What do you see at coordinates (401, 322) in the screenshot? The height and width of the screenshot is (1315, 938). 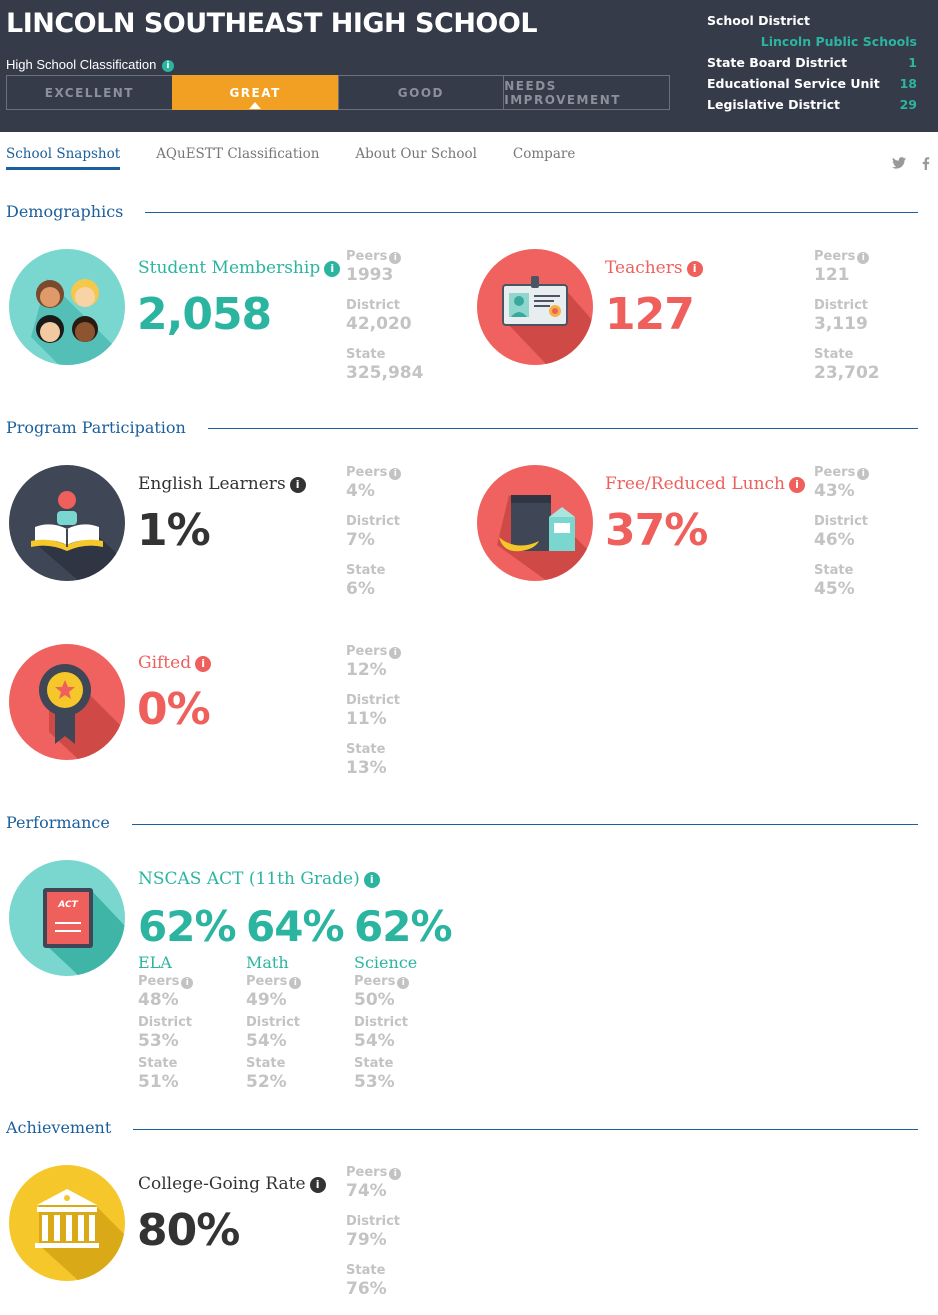 I see `student-membership-comparison: Peers i 1993 District 42,020 State 325,984` at bounding box center [401, 322].